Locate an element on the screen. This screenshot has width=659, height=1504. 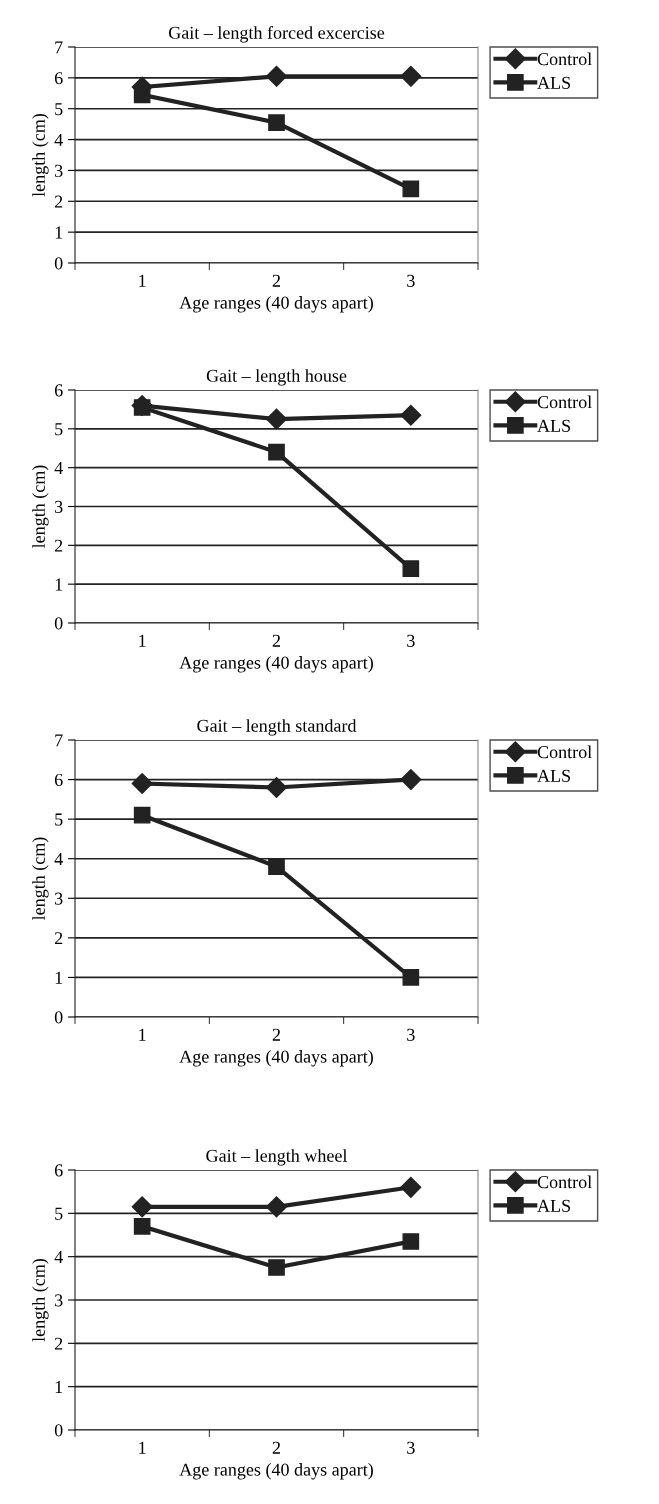
chart-title: Gait – length house is located at coordinates (276, 377).